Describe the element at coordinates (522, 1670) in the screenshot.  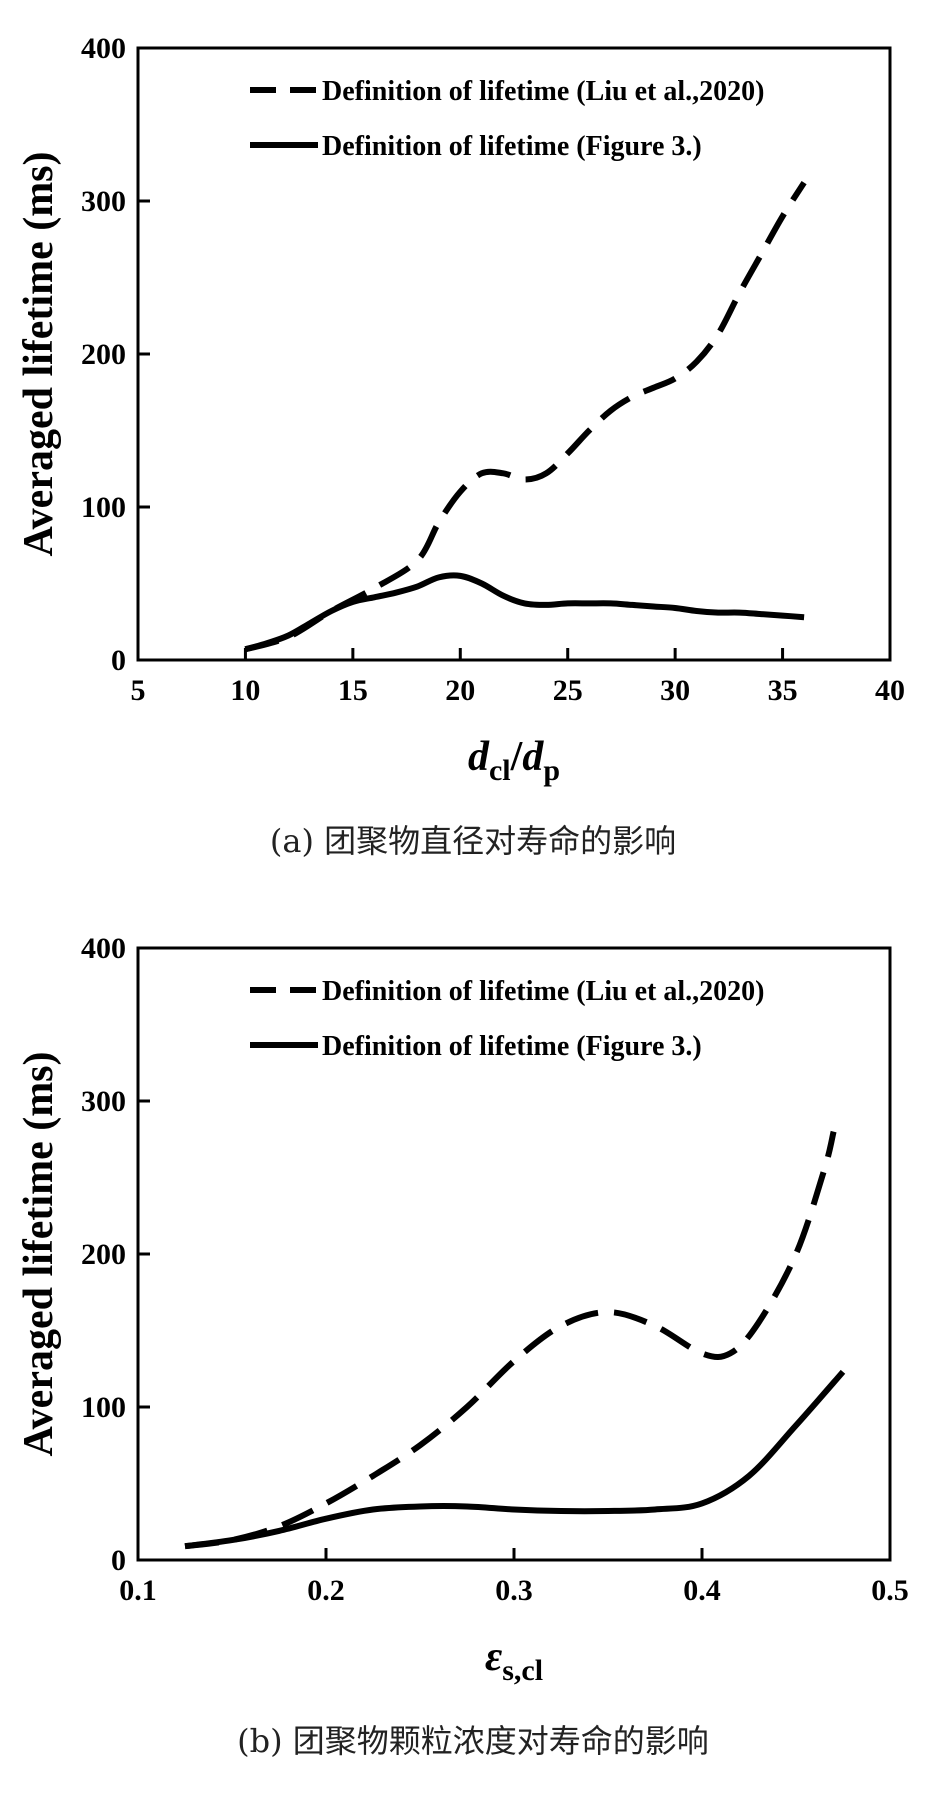
I see `x-axis-label-sub: s,cl` at that location.